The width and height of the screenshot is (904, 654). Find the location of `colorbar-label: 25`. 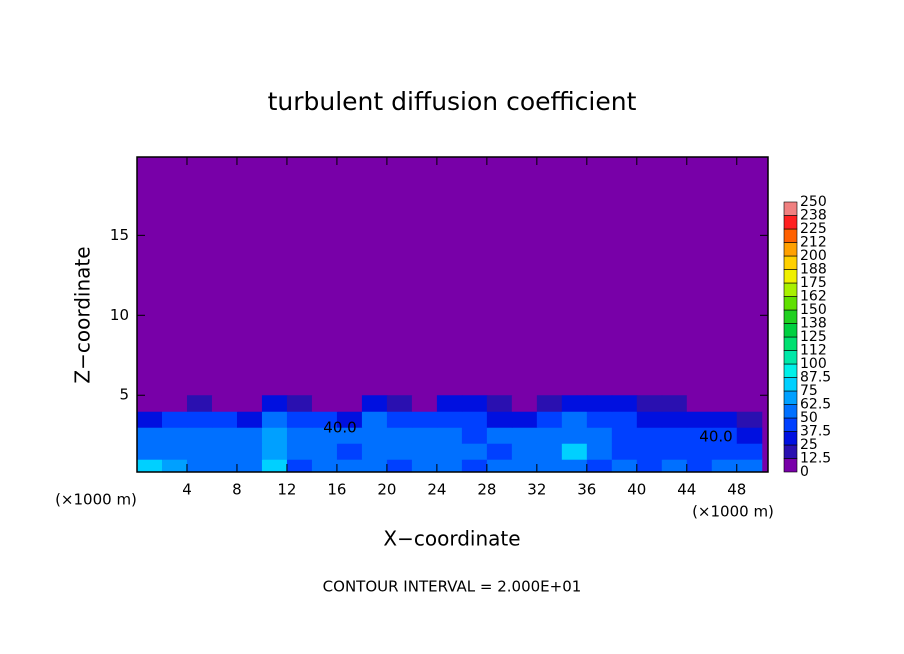

colorbar-label: 25 is located at coordinates (809, 445).